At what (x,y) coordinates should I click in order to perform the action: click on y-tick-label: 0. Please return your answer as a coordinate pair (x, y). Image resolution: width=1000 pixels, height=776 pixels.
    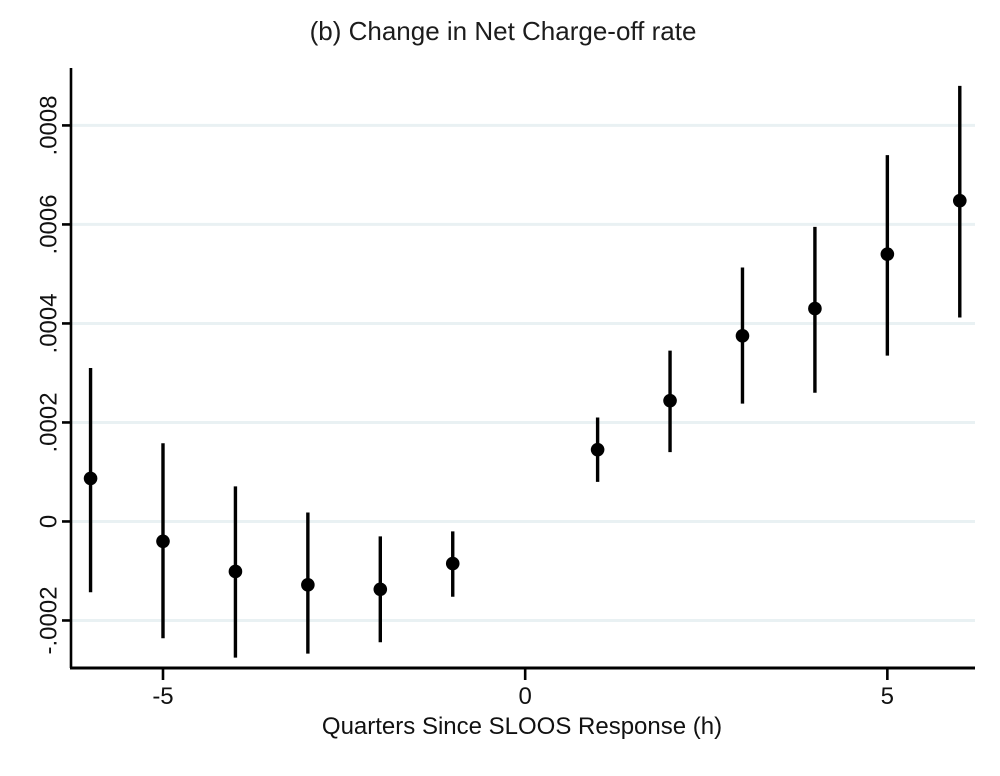
    Looking at the image, I should click on (48, 521).